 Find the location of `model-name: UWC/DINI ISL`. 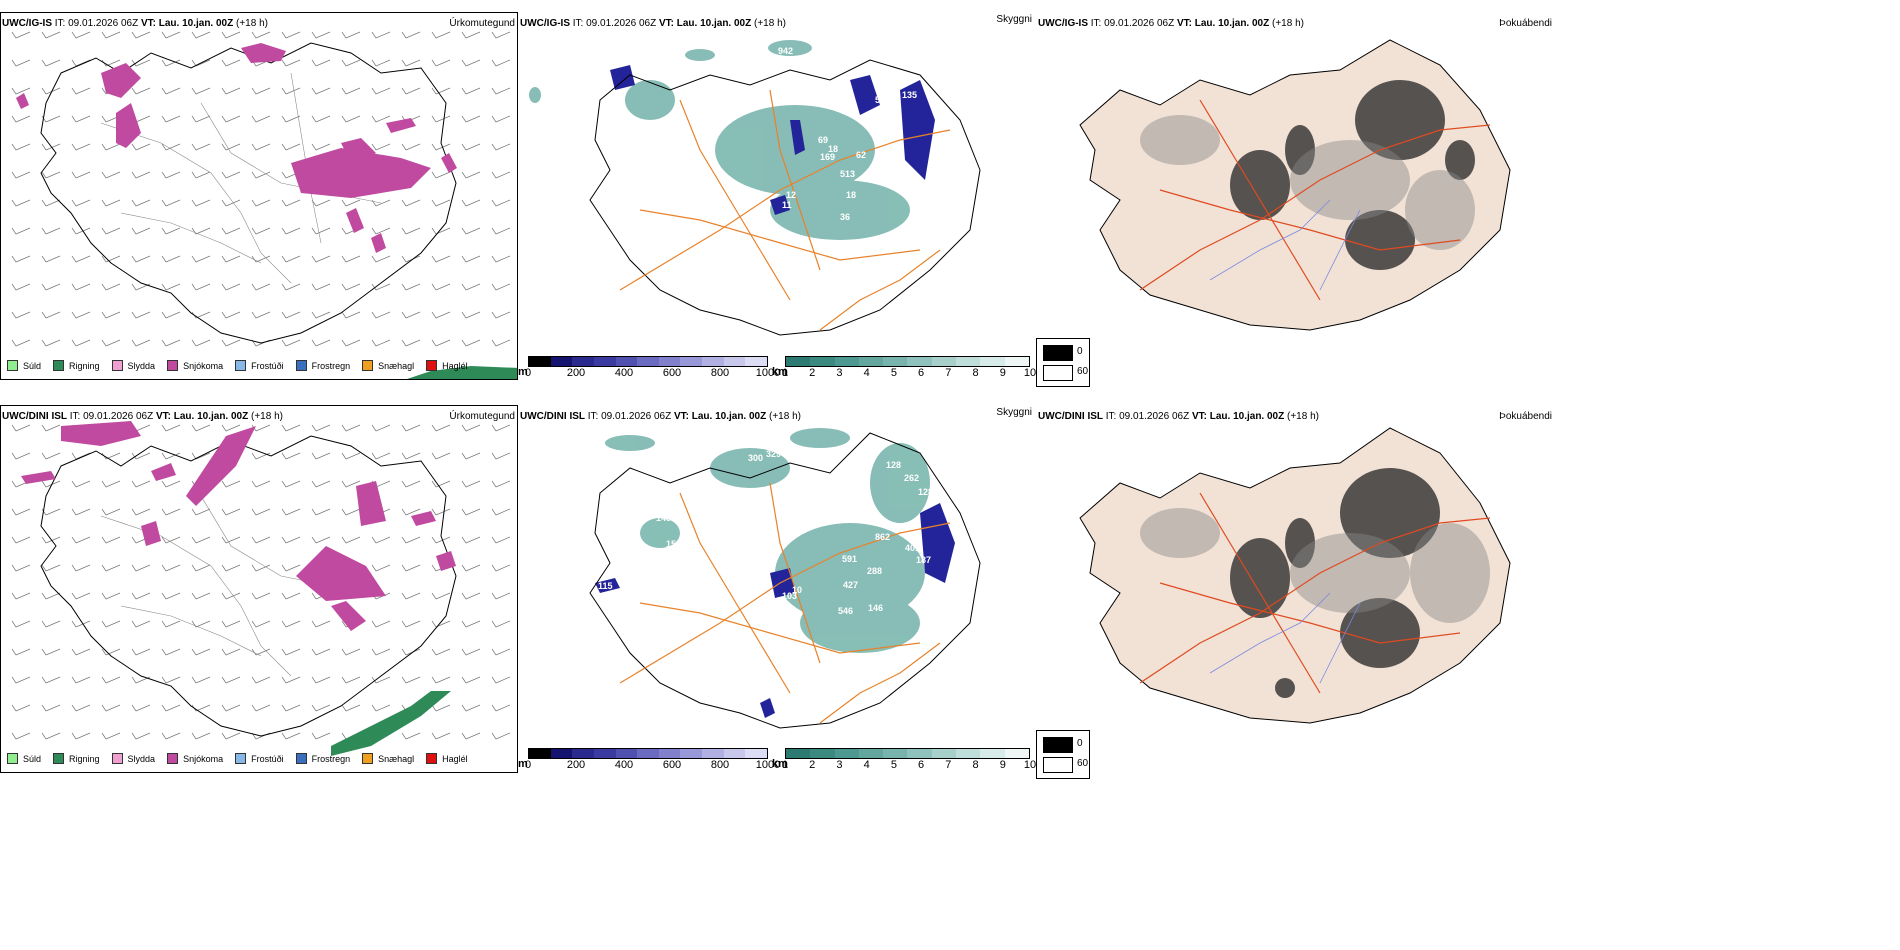

model-name: UWC/DINI ISL is located at coordinates (34, 416).